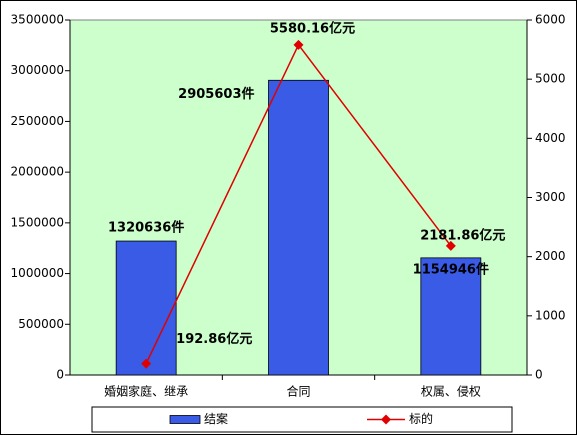 This screenshot has height=435, width=577. I want to click on legend-label: 标的, so click(421, 418).